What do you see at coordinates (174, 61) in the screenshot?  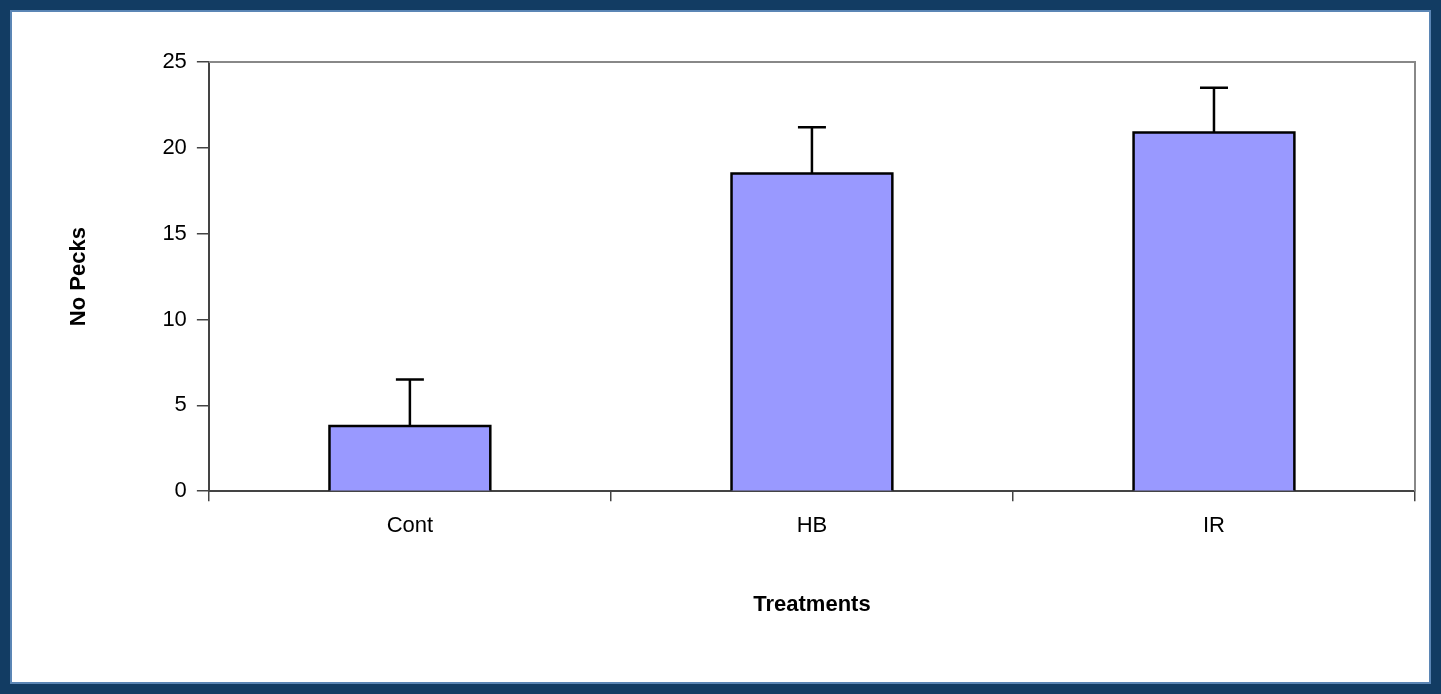 I see `y-tick-label: 25` at bounding box center [174, 61].